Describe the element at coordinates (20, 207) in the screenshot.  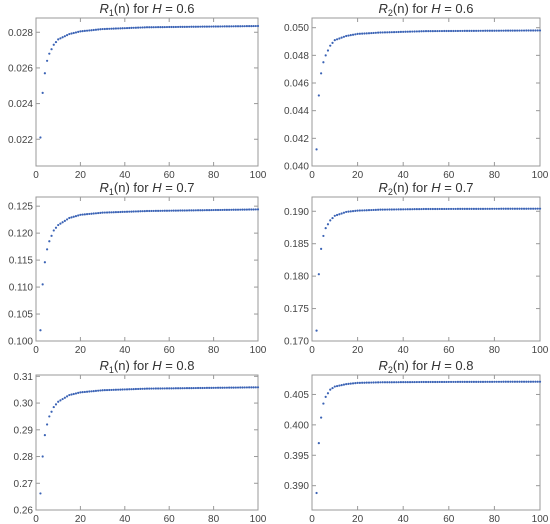
I see `y-tick-label: 0.125` at that location.